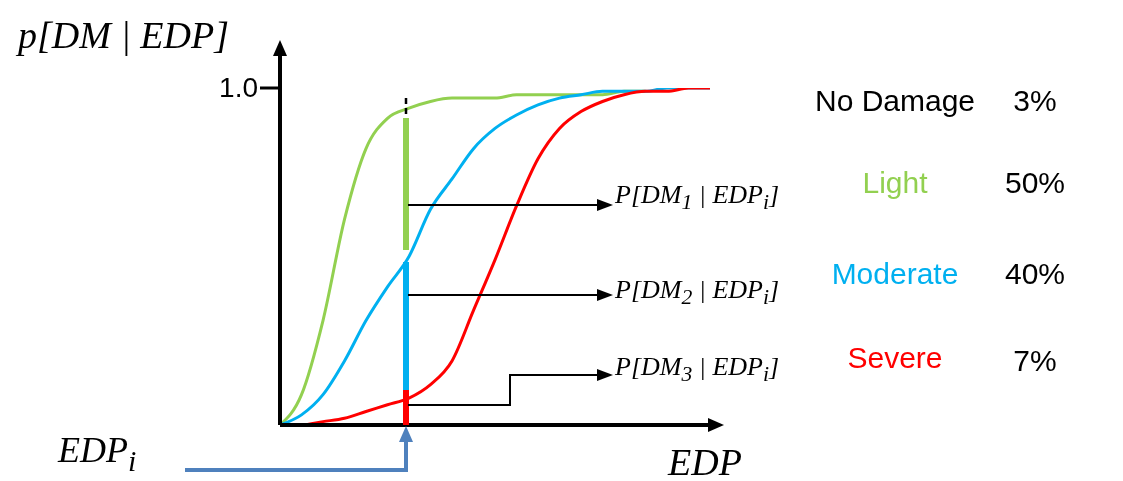  I want to click on text: 7%, so click(1035, 360).